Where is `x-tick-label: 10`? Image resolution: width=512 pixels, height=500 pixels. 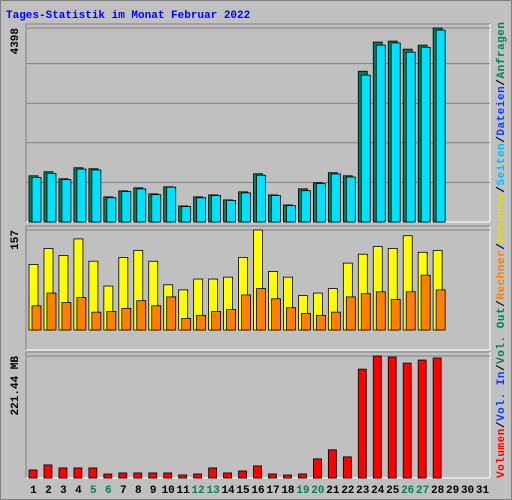
x-tick-label: 10 is located at coordinates (168, 491).